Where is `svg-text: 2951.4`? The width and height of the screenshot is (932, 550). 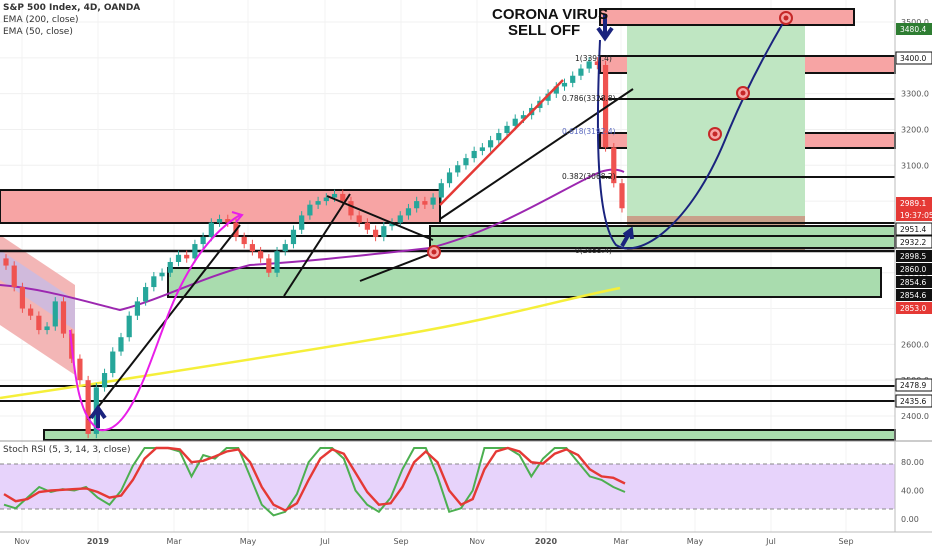
svg-text: 2951.4 is located at coordinates (913, 229).